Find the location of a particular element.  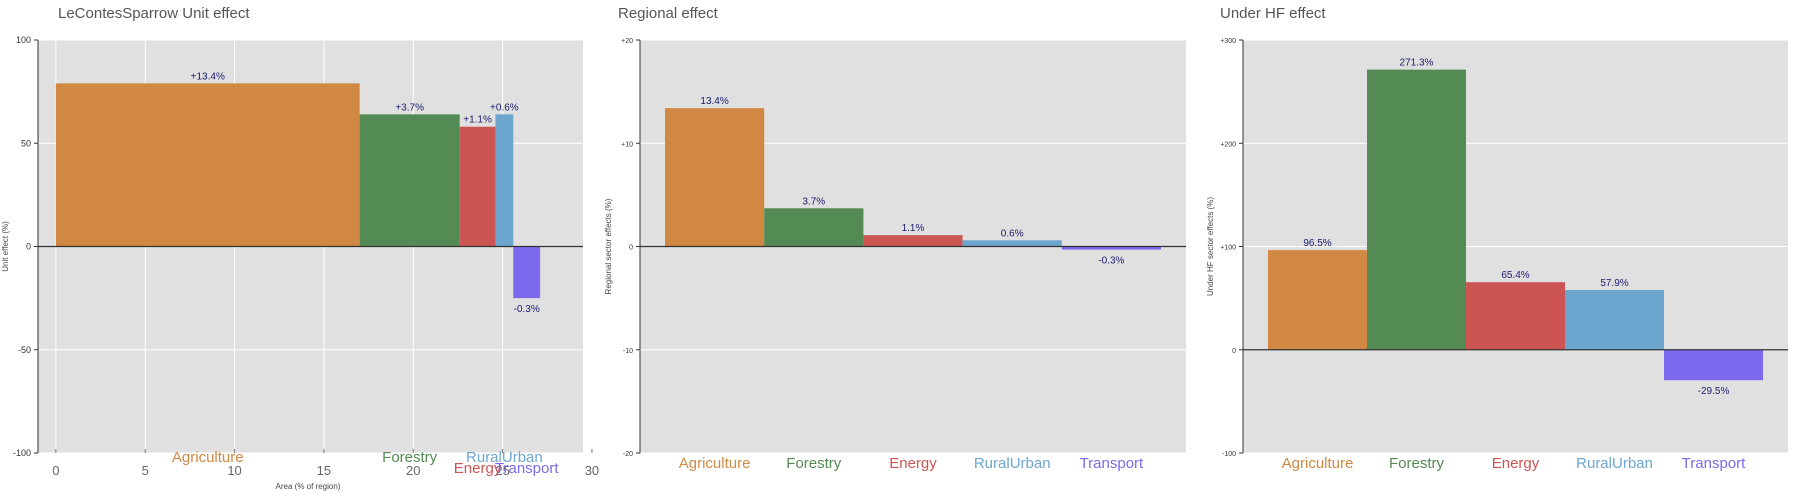

y-tick-label: +300 is located at coordinates (1228, 41).